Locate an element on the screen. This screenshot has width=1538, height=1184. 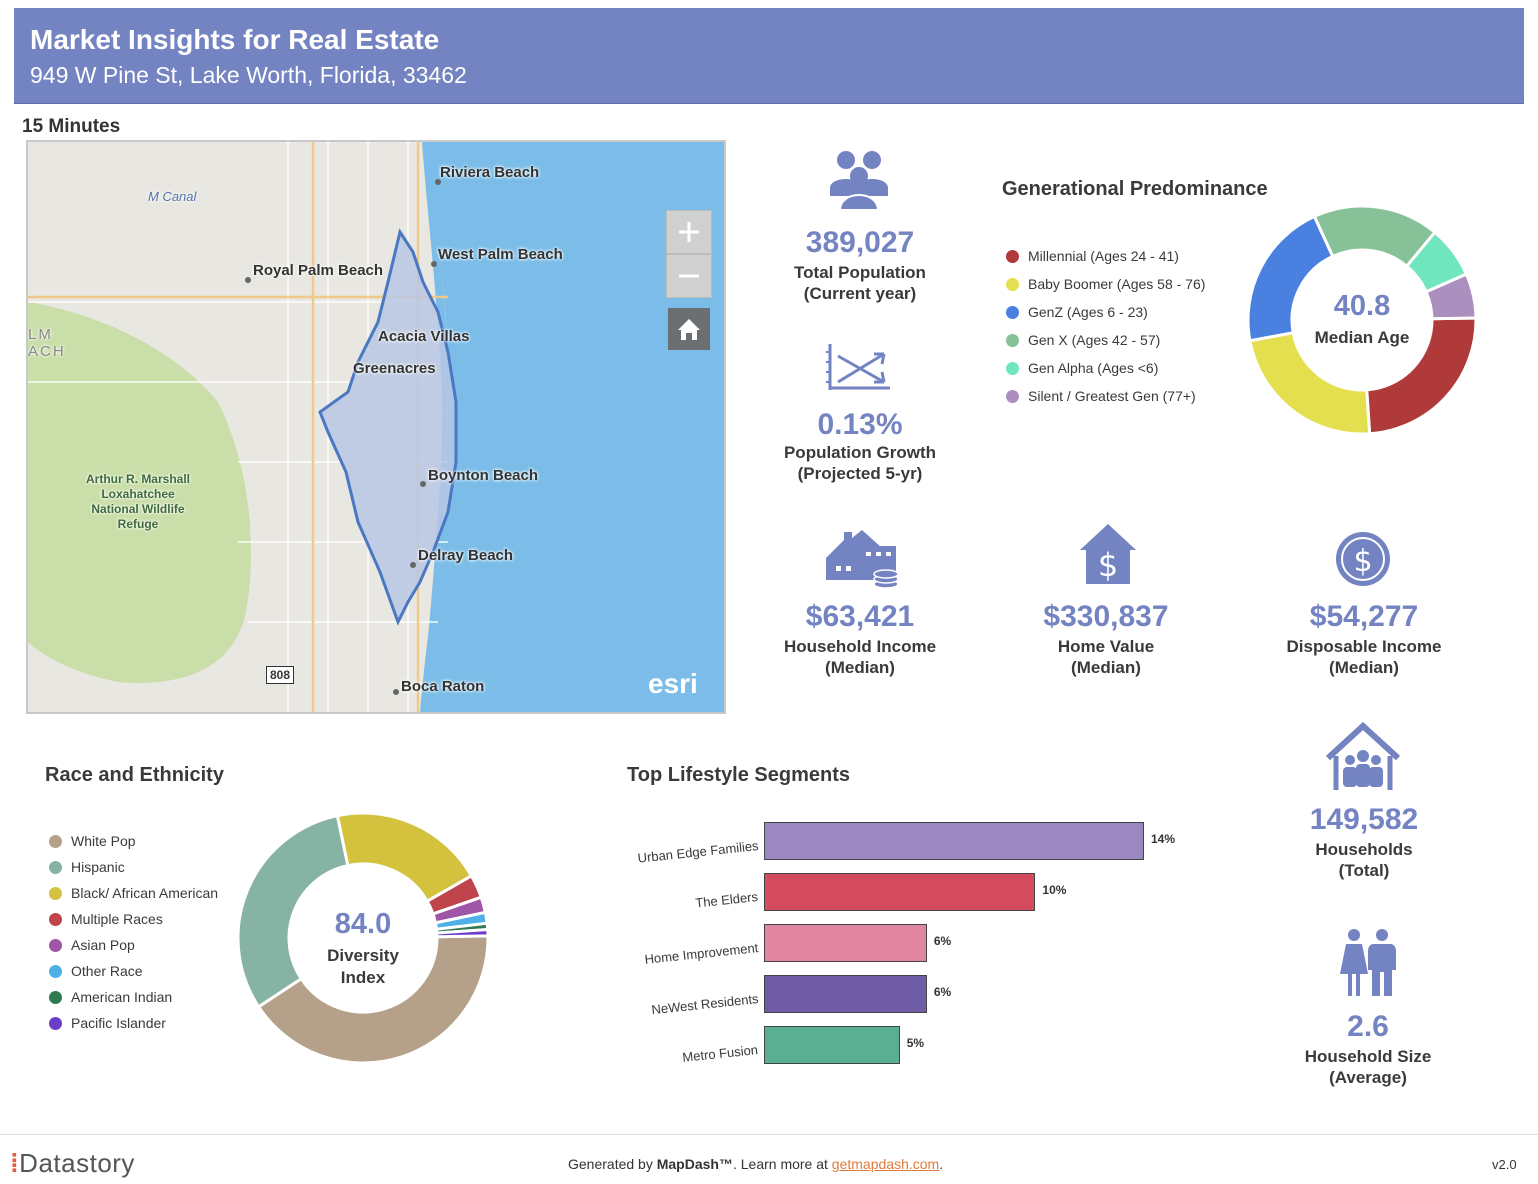
map-home-button is located at coordinates (689, 329).